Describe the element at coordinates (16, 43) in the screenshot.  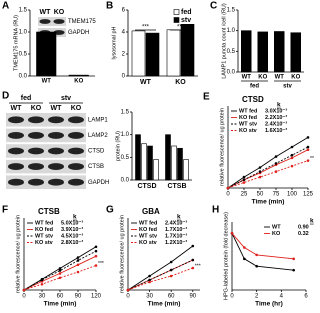
I see `y-axis-label: TMEM175 mRNA (RU)` at that location.